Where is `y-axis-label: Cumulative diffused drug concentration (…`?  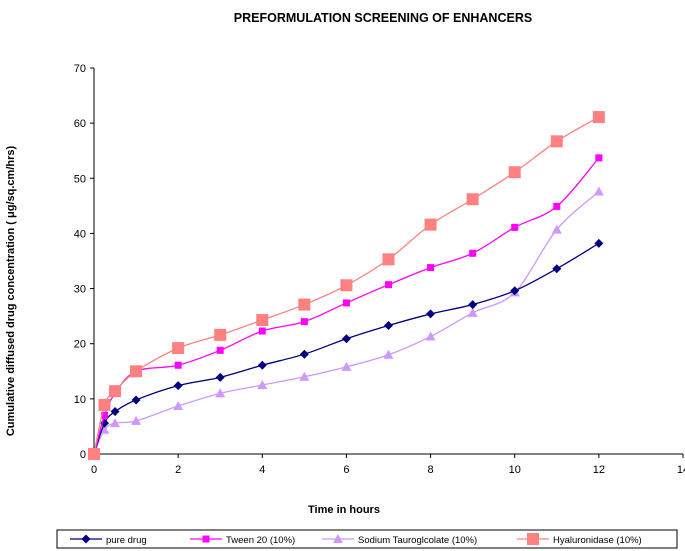 y-axis-label: Cumulative diffused drug concentration (… is located at coordinates (11, 291).